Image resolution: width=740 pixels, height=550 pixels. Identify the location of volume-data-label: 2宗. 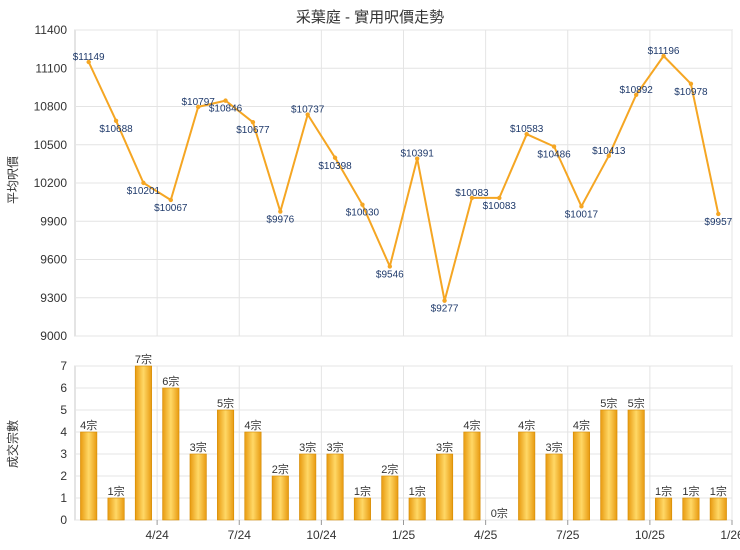
(280, 469).